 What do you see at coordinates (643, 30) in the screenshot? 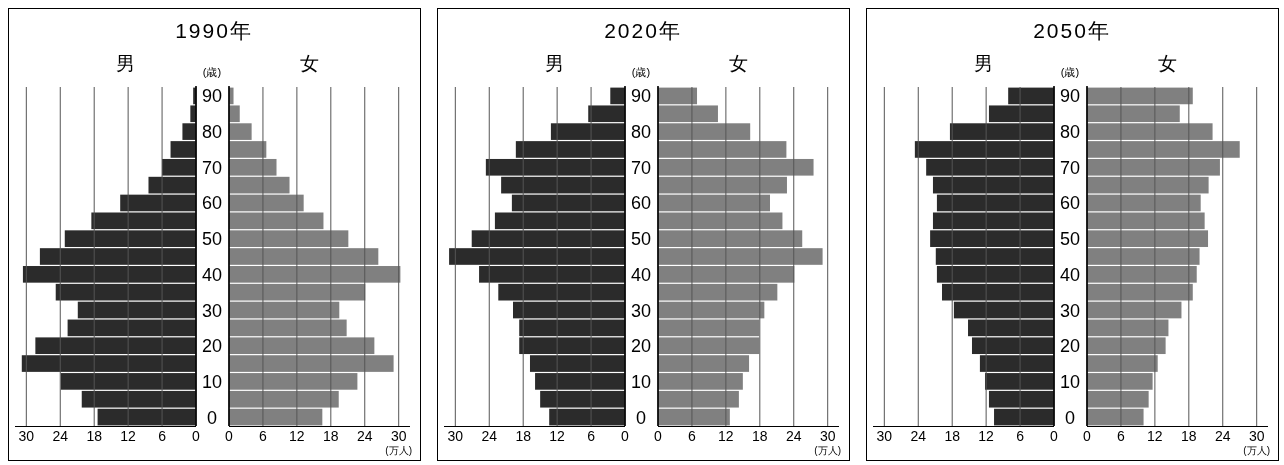
I see `chart-title: 2020年` at bounding box center [643, 30].